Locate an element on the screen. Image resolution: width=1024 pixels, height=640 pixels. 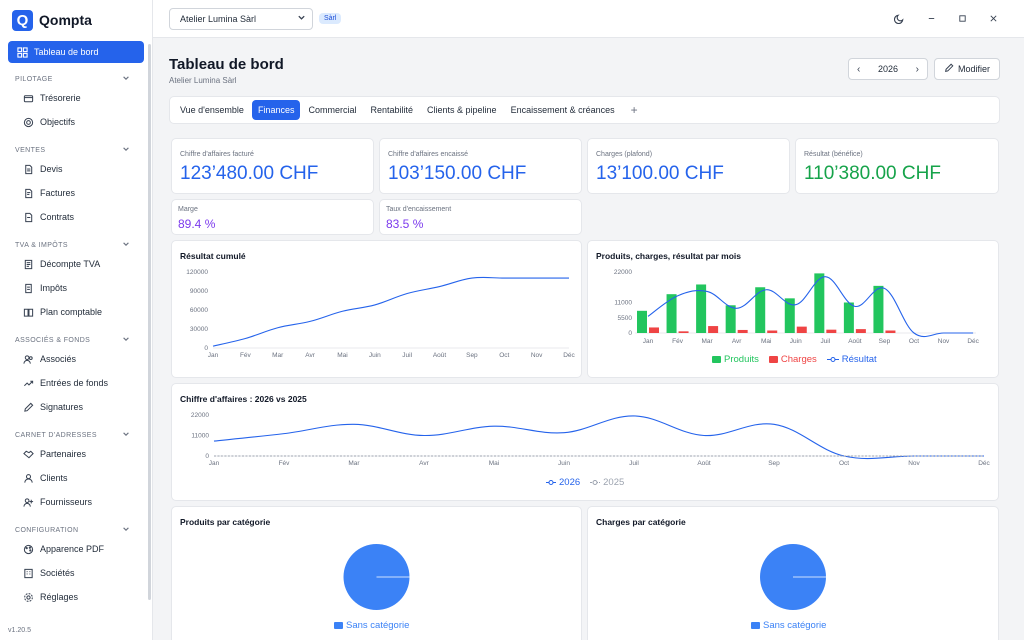
sidebar-section-title: PILOTAGE is located at coordinates (34, 79).